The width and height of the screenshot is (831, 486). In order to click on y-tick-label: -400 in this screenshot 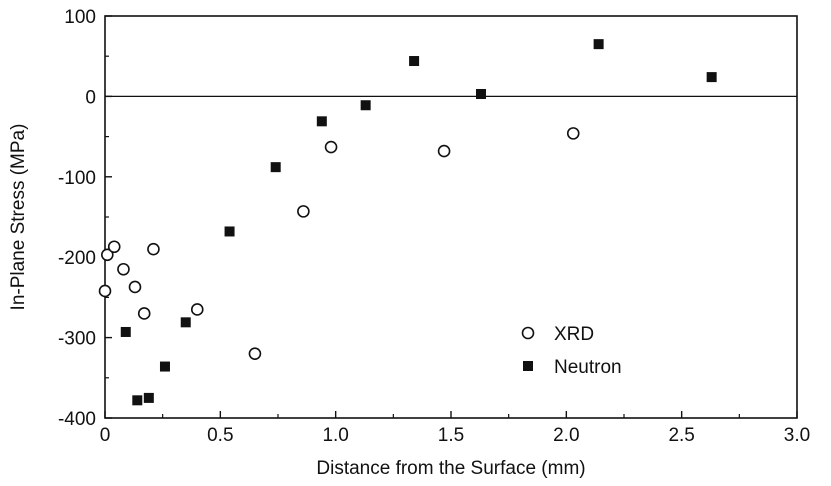, I will do `click(77, 419)`.